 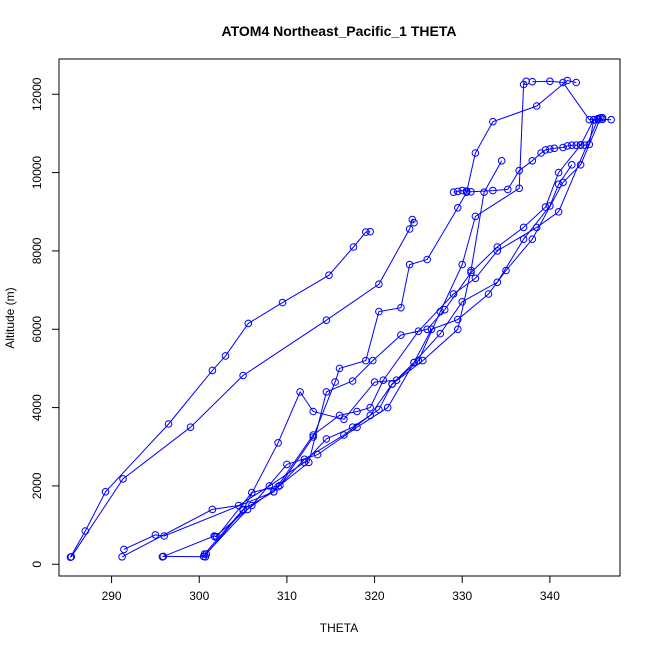 What do you see at coordinates (37, 564) in the screenshot?
I see `y-tick-label: 0` at bounding box center [37, 564].